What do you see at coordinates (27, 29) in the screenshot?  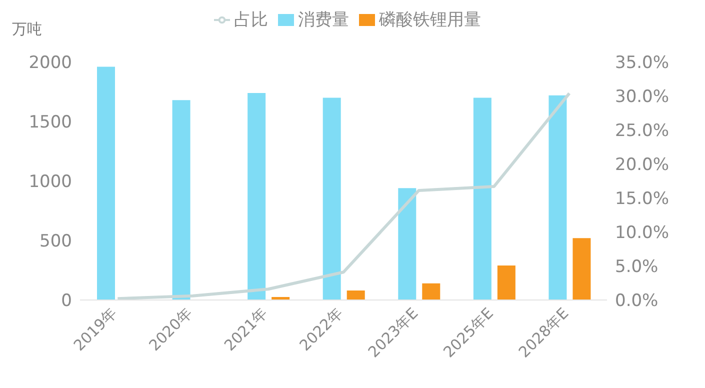 I see `y-axis-title: 万吨` at bounding box center [27, 29].